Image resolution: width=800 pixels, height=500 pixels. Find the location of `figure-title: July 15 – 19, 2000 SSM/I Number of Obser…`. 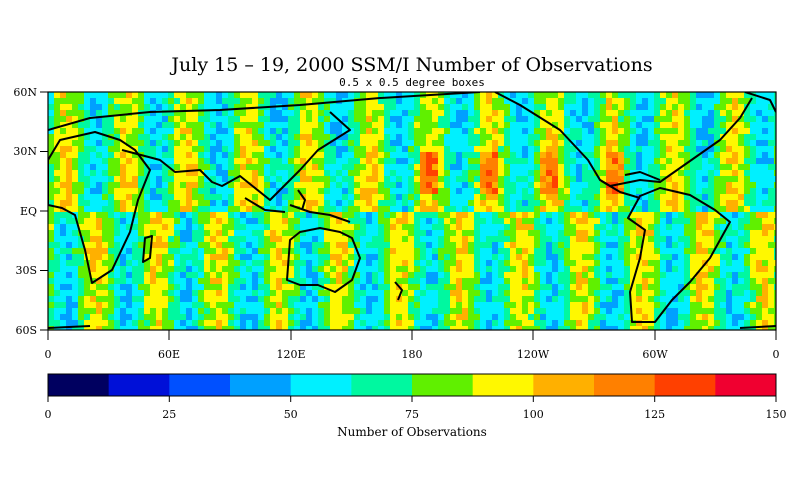

figure-title: July 15 – 19, 2000 SSM/I Number of Obser… is located at coordinates (410, 65).